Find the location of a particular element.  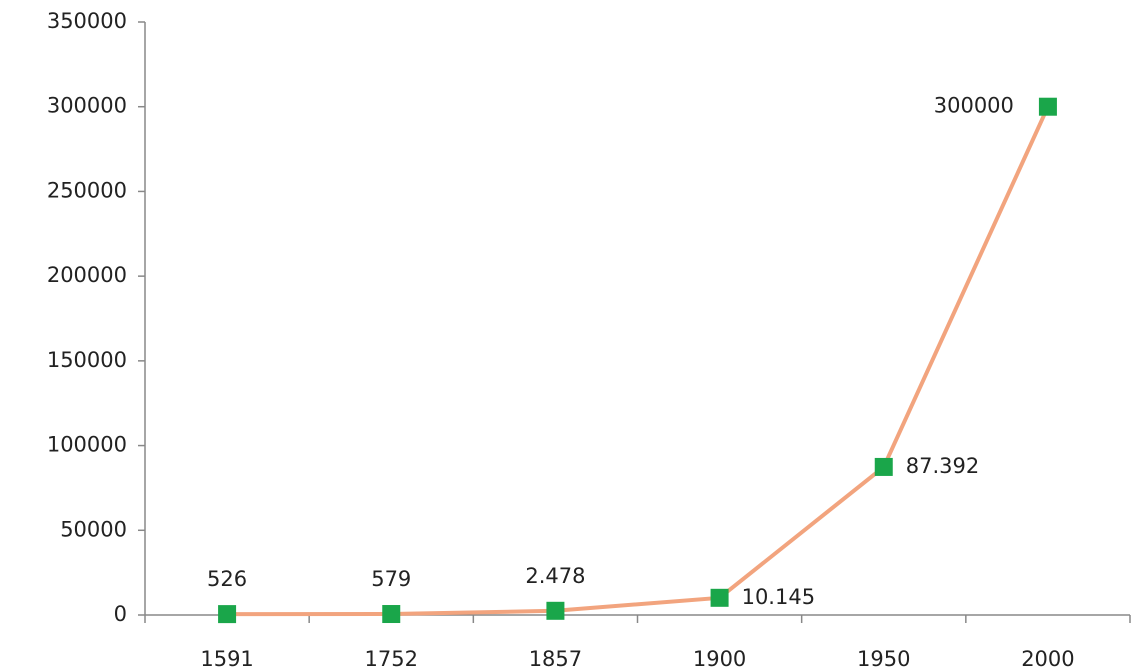

data-label: 87.392 is located at coordinates (942, 466).